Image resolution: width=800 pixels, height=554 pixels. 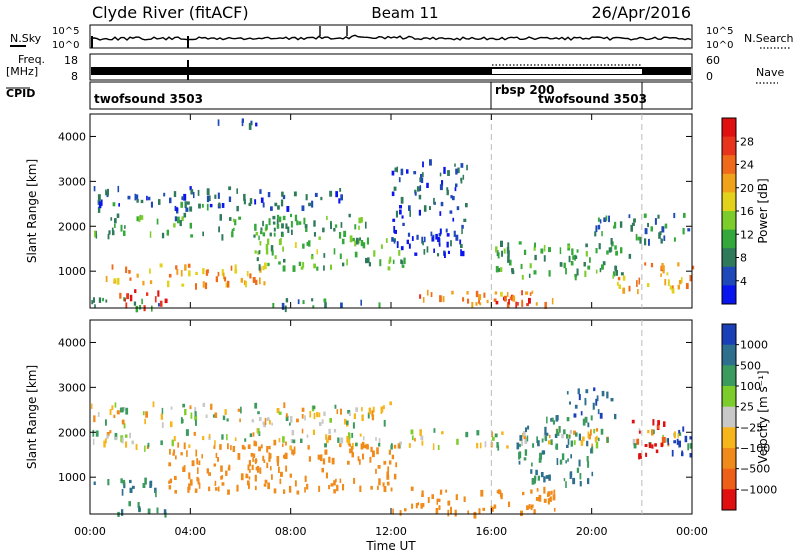 I want to click on freq-label: Freq., so click(x=31, y=59).